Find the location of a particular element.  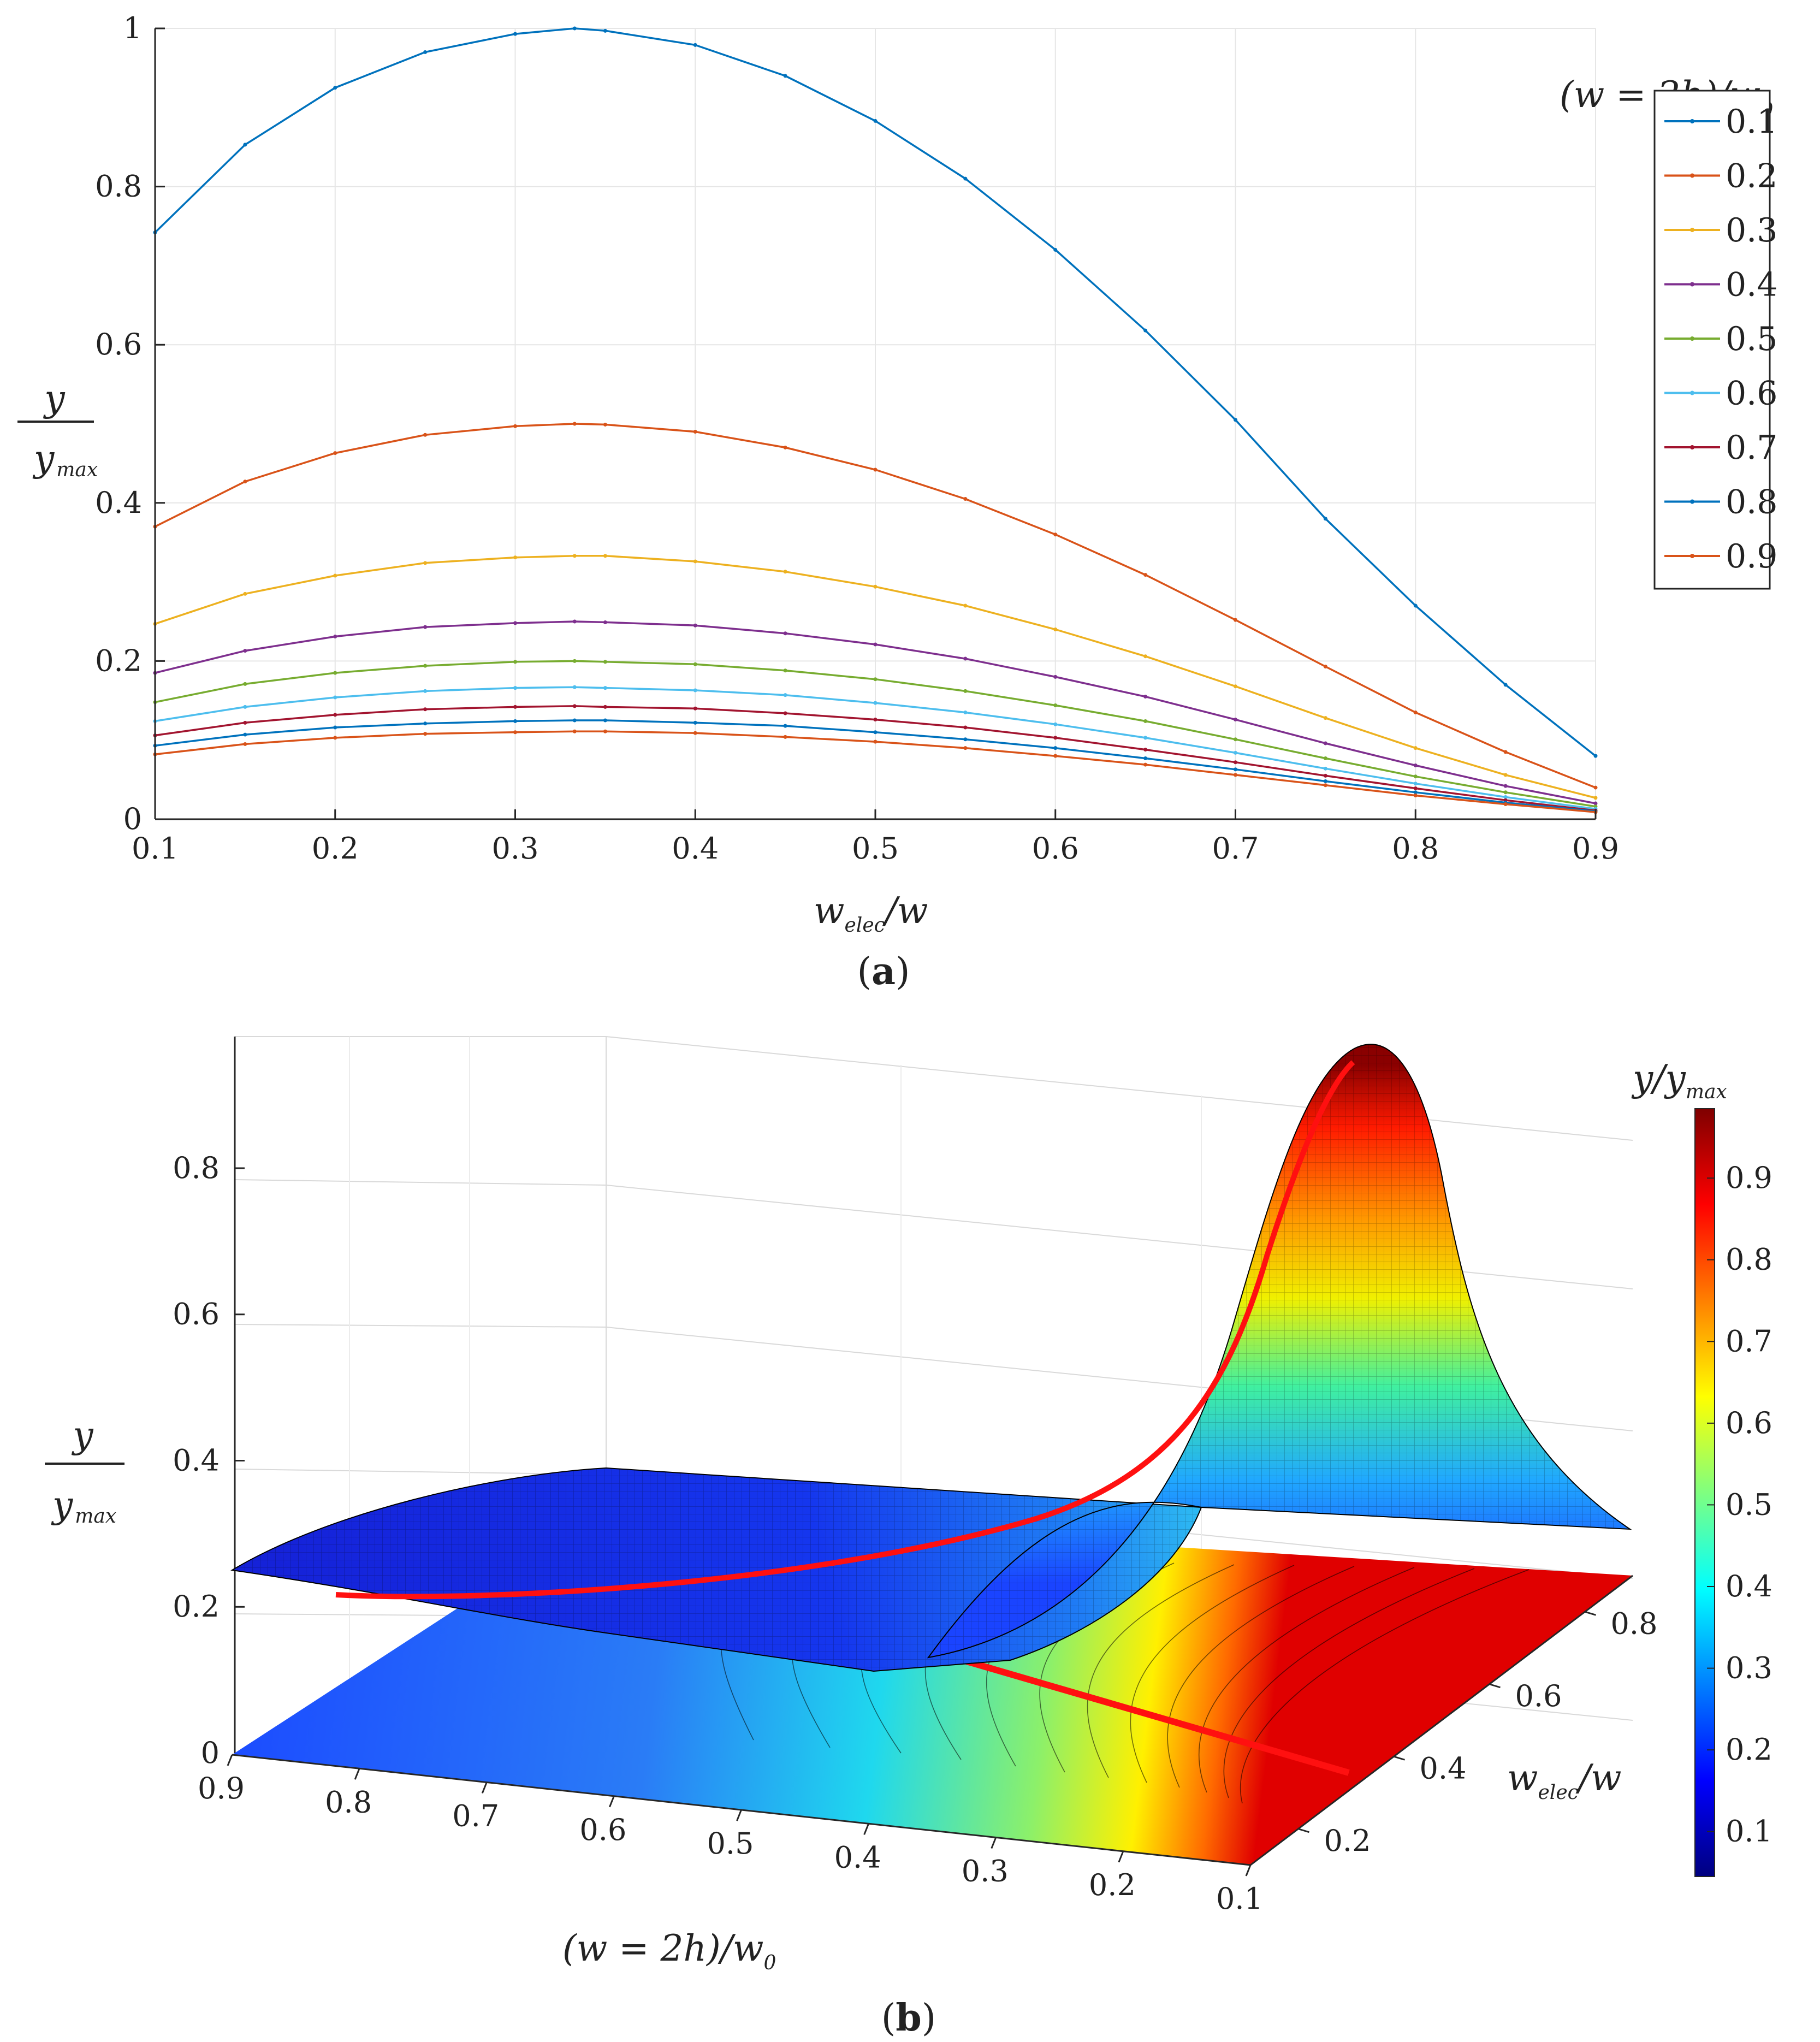

a-y-tick-label: 0 is located at coordinates (132, 819).